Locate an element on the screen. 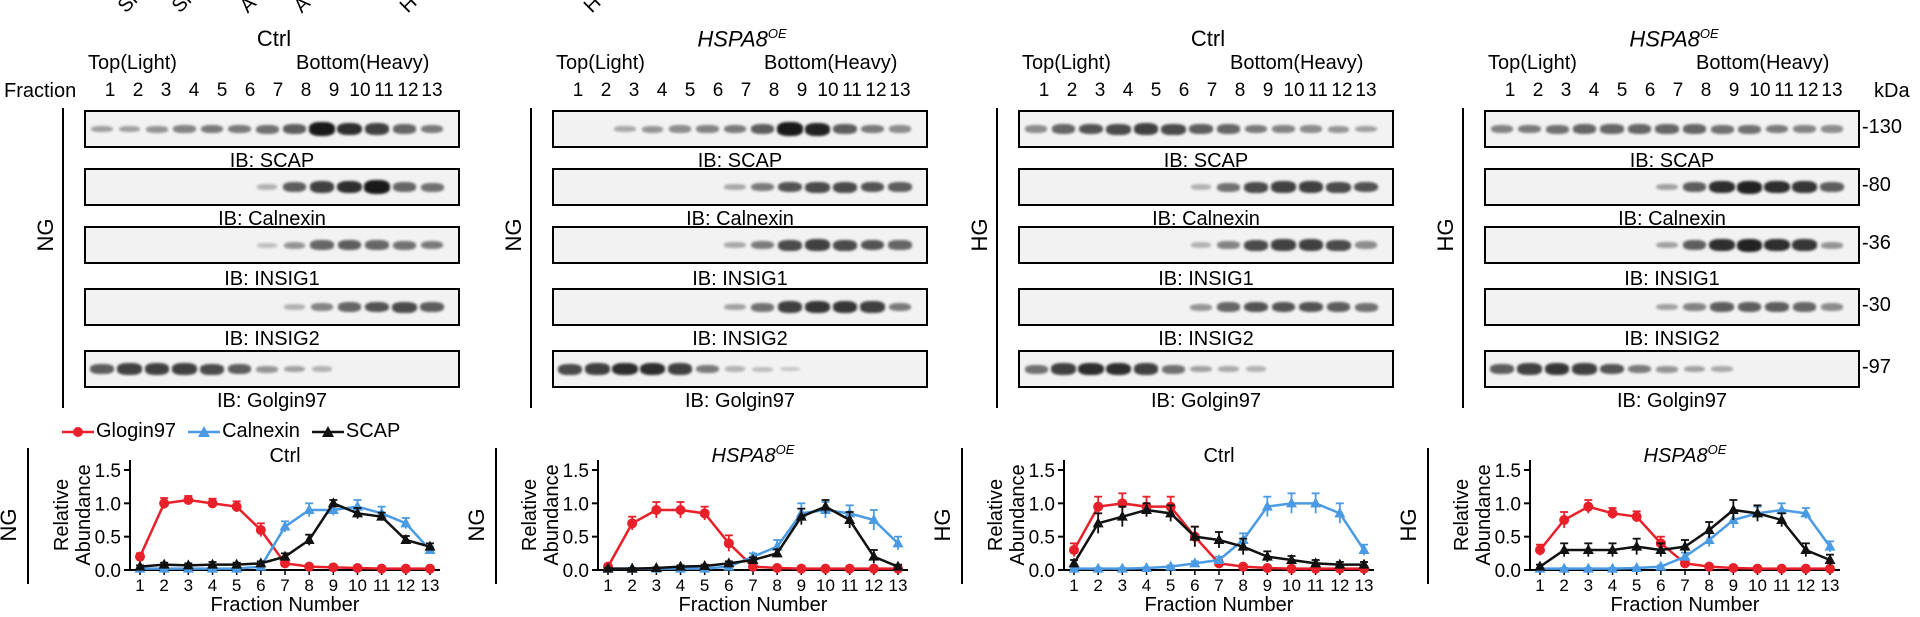 Image resolution: width=1920 pixels, height=617 pixels. blot-label: IB: SCAP is located at coordinates (1206, 161).